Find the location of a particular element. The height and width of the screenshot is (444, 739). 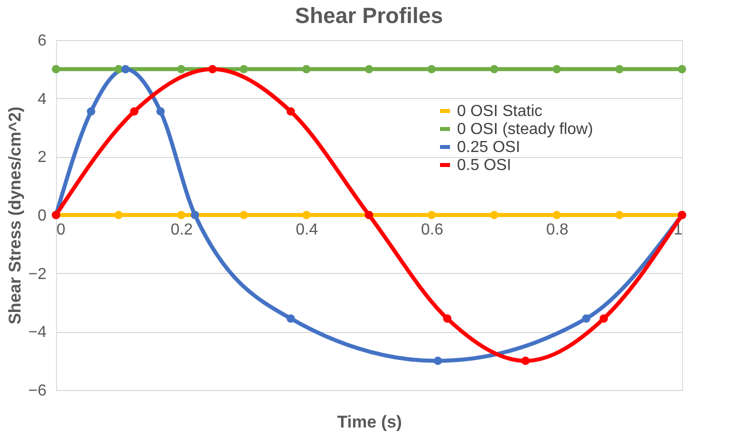

y-tick-label: 4 is located at coordinates (42, 99).